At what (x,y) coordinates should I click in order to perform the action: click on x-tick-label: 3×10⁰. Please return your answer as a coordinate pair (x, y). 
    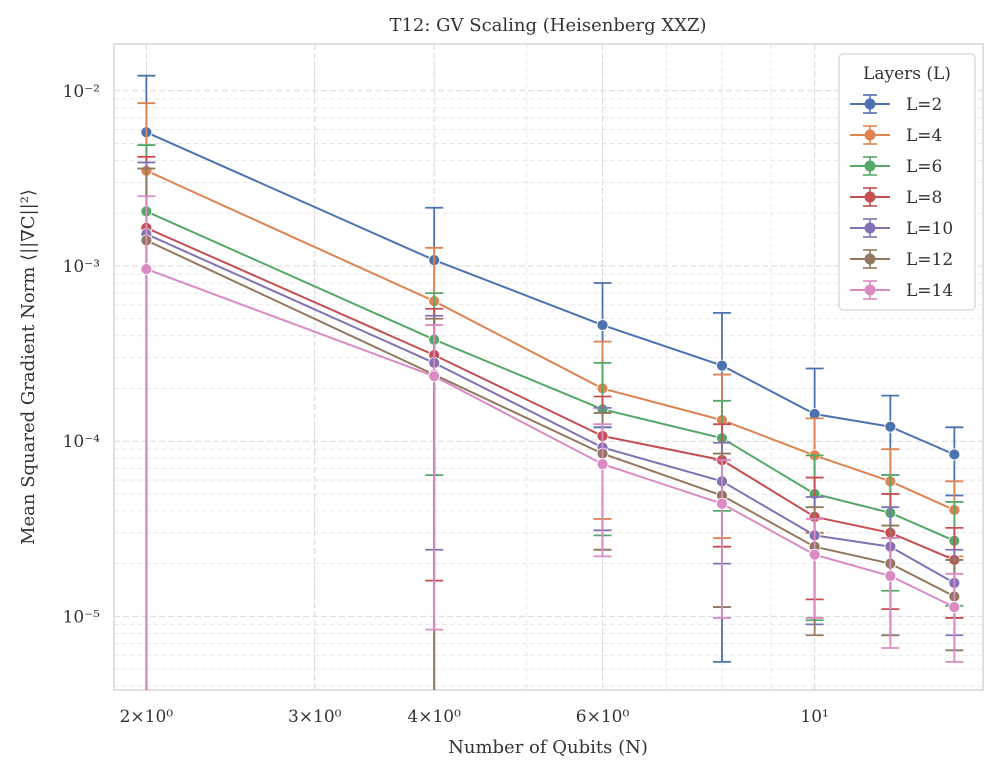
    Looking at the image, I should click on (315, 717).